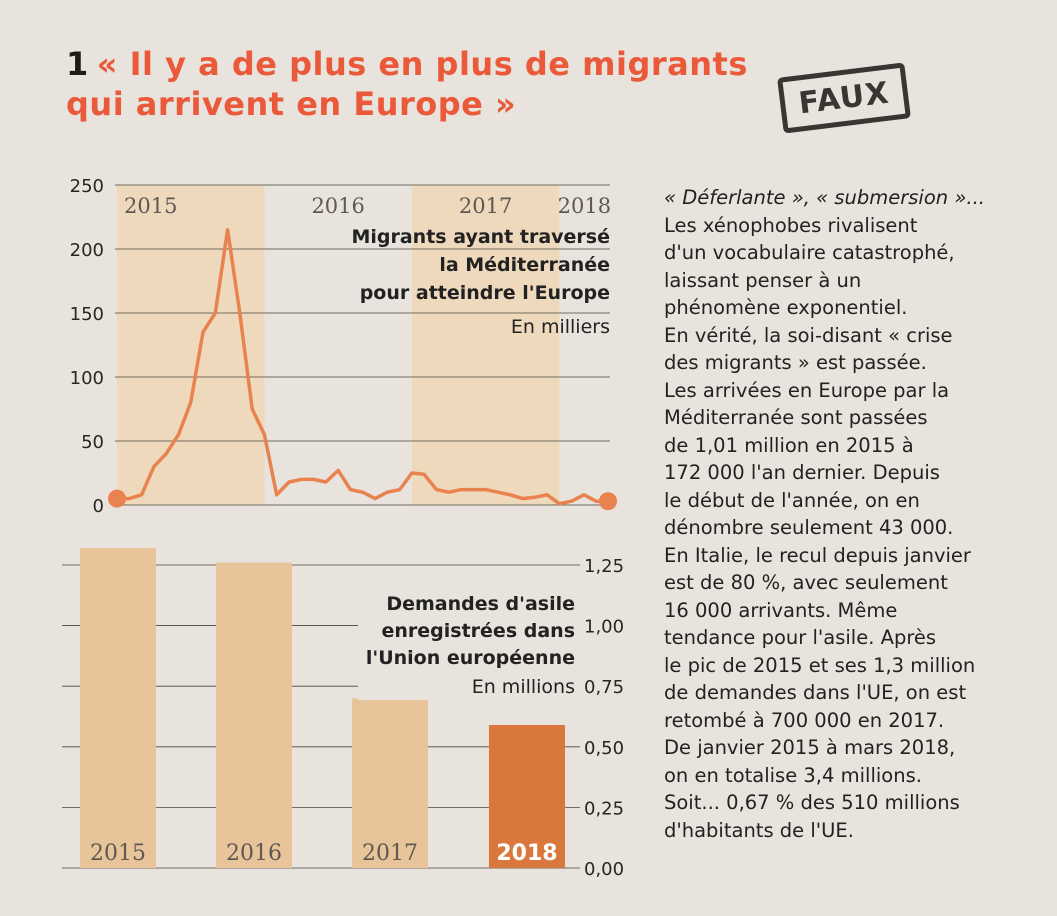 The image size is (1057, 916). I want to click on headline-line-2: qui arrivent en Europe », so click(291, 104).